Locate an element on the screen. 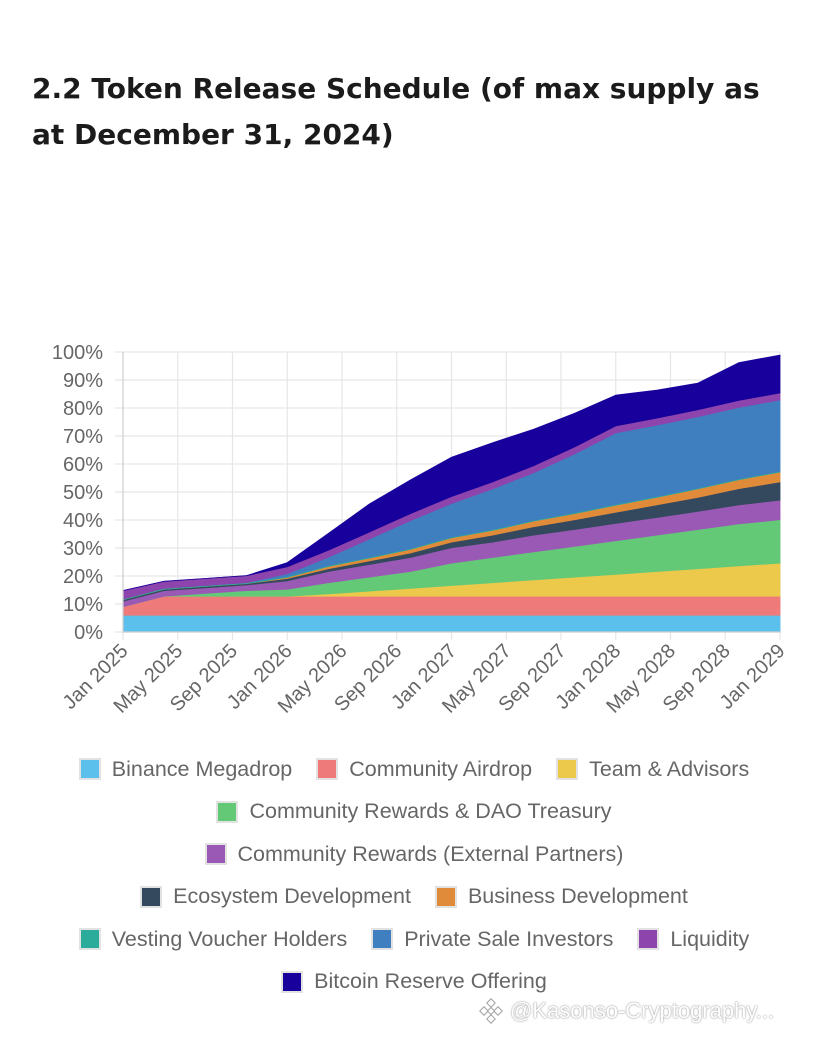 This screenshot has width=828, height=1040. legend-item-ecosystem-development: Ecosystem Development is located at coordinates (275, 896).